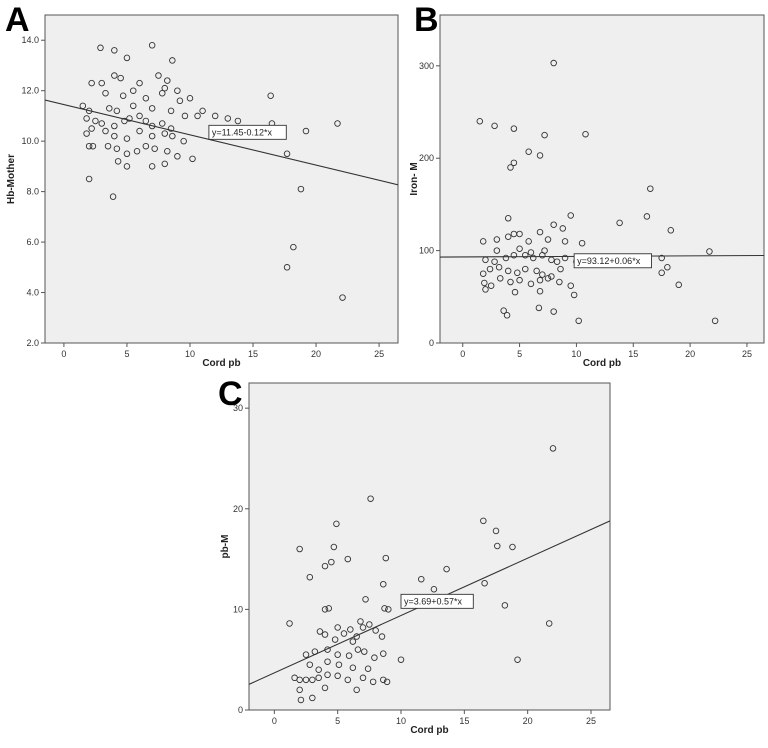 The image size is (768, 748). What do you see at coordinates (414, 178) in the screenshot?
I see `y-axis-label: Iron- M` at bounding box center [414, 178].